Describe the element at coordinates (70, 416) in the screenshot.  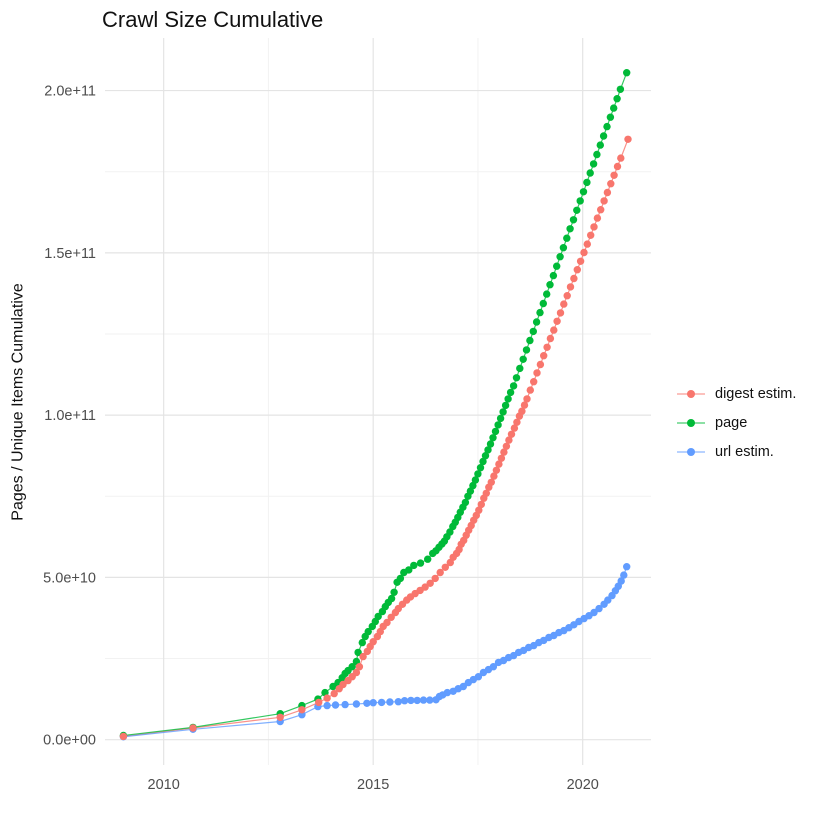
I see `y-tick-label: 1.0e+11` at that location.